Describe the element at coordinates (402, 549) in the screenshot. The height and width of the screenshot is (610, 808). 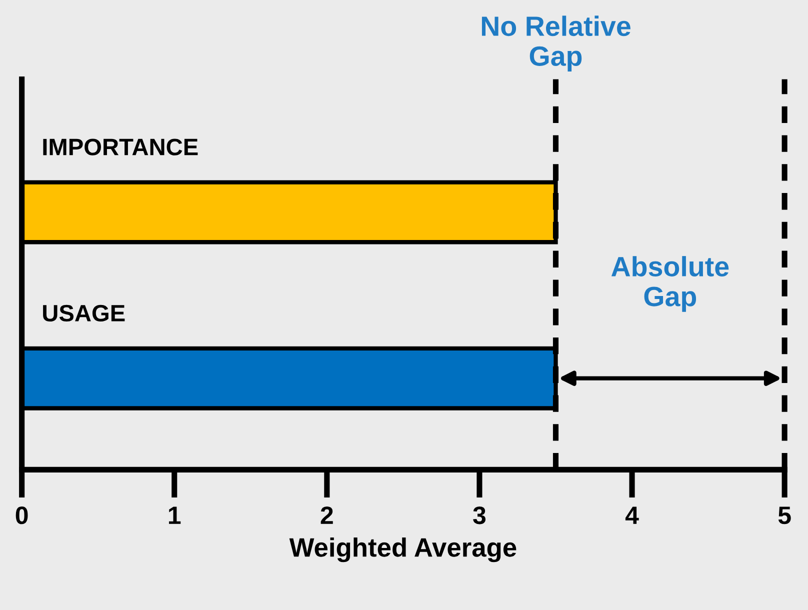
I see `x-axis-title: Weighted Average` at that location.